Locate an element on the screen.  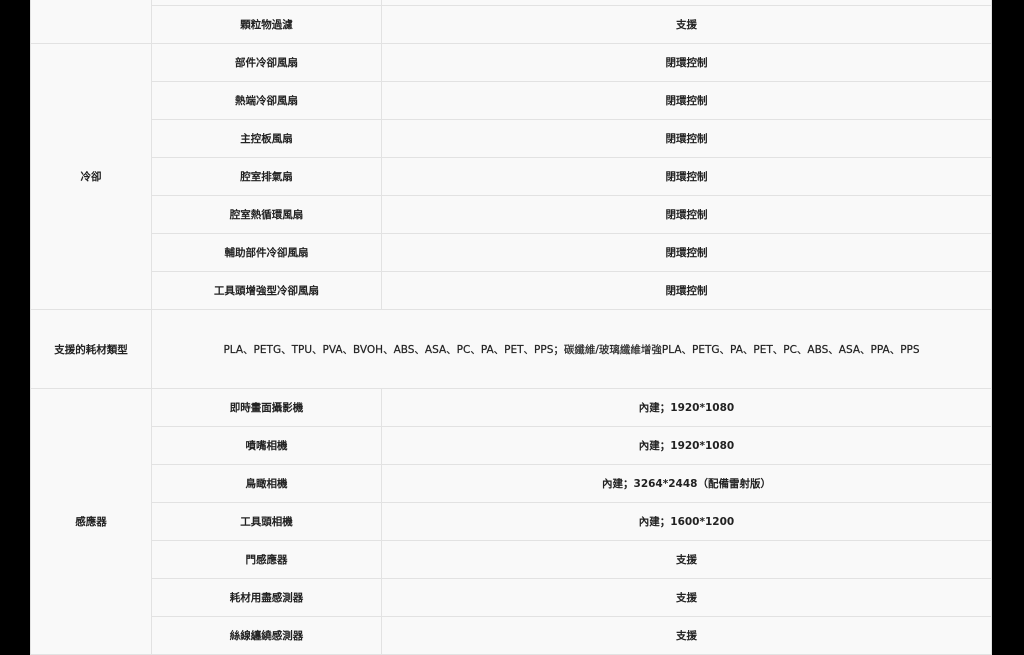
table-row: 顆粒物過濾 支援 is located at coordinates (511, 24).